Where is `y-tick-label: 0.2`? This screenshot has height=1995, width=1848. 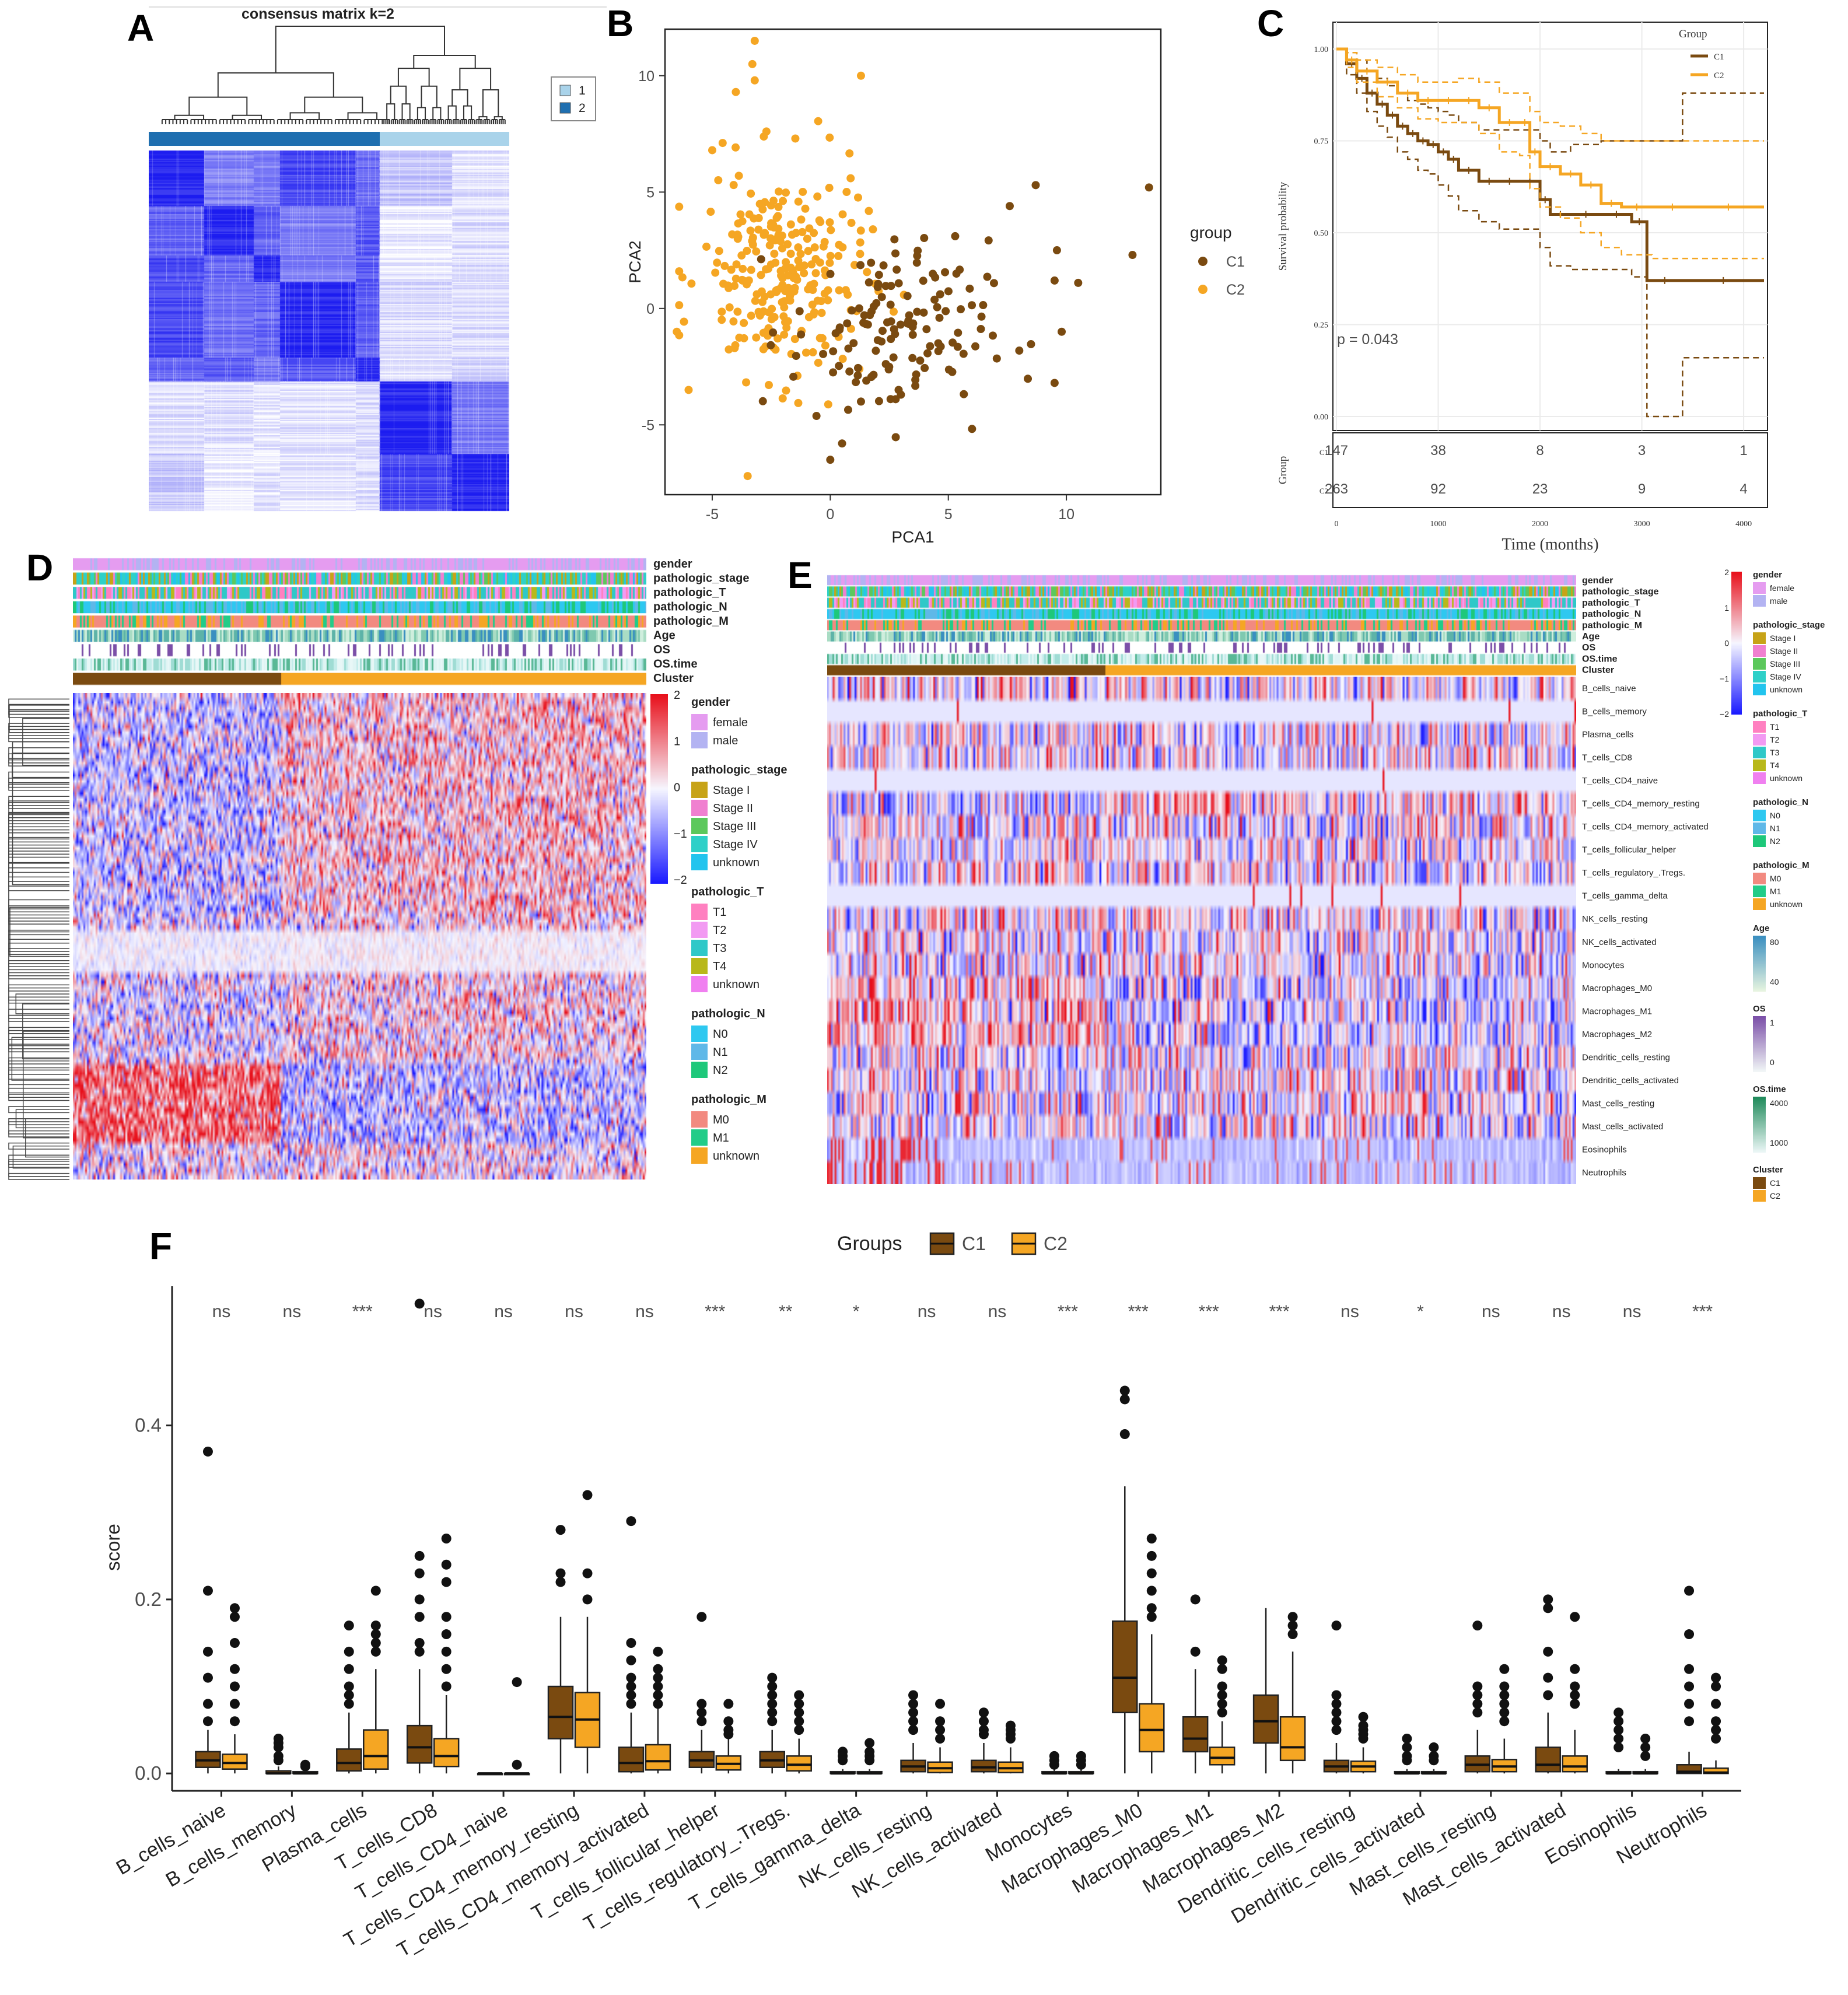
y-tick-label: 0.2 is located at coordinates (148, 1599).